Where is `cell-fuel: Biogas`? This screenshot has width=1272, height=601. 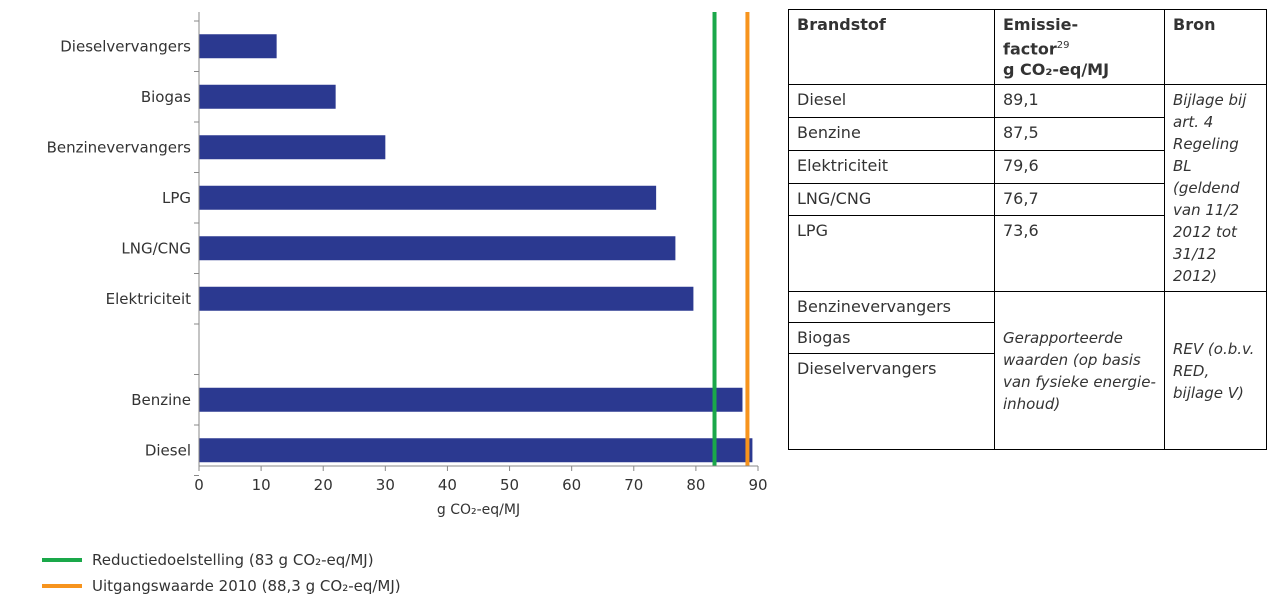
cell-fuel: Biogas is located at coordinates (891, 338).